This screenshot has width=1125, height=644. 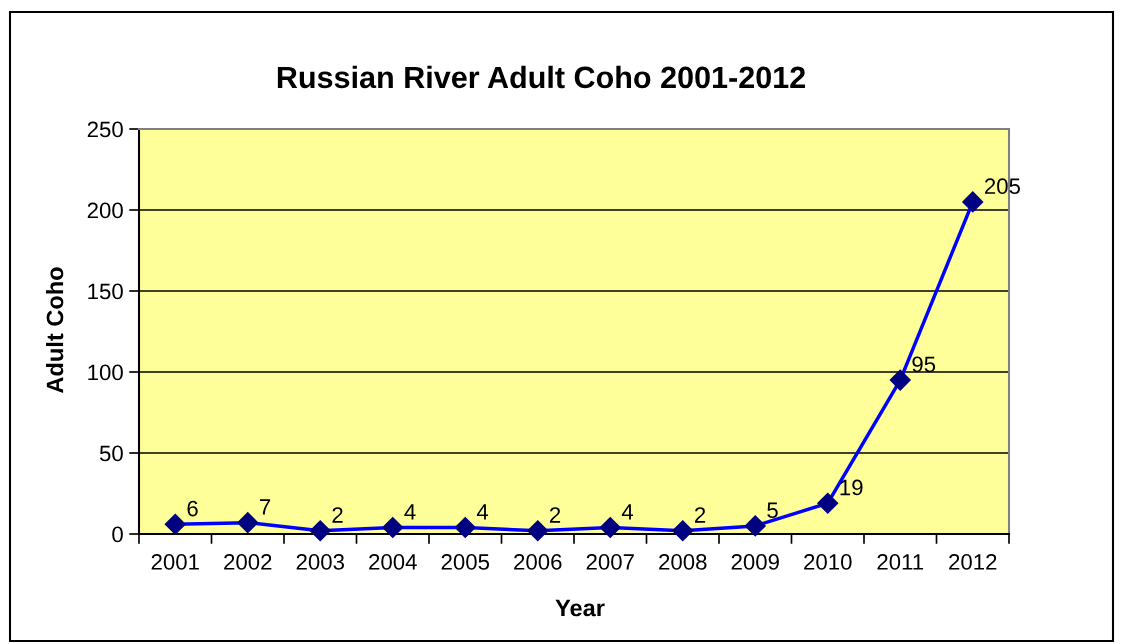 What do you see at coordinates (111, 453) in the screenshot?
I see `y-tick-label: 50` at bounding box center [111, 453].